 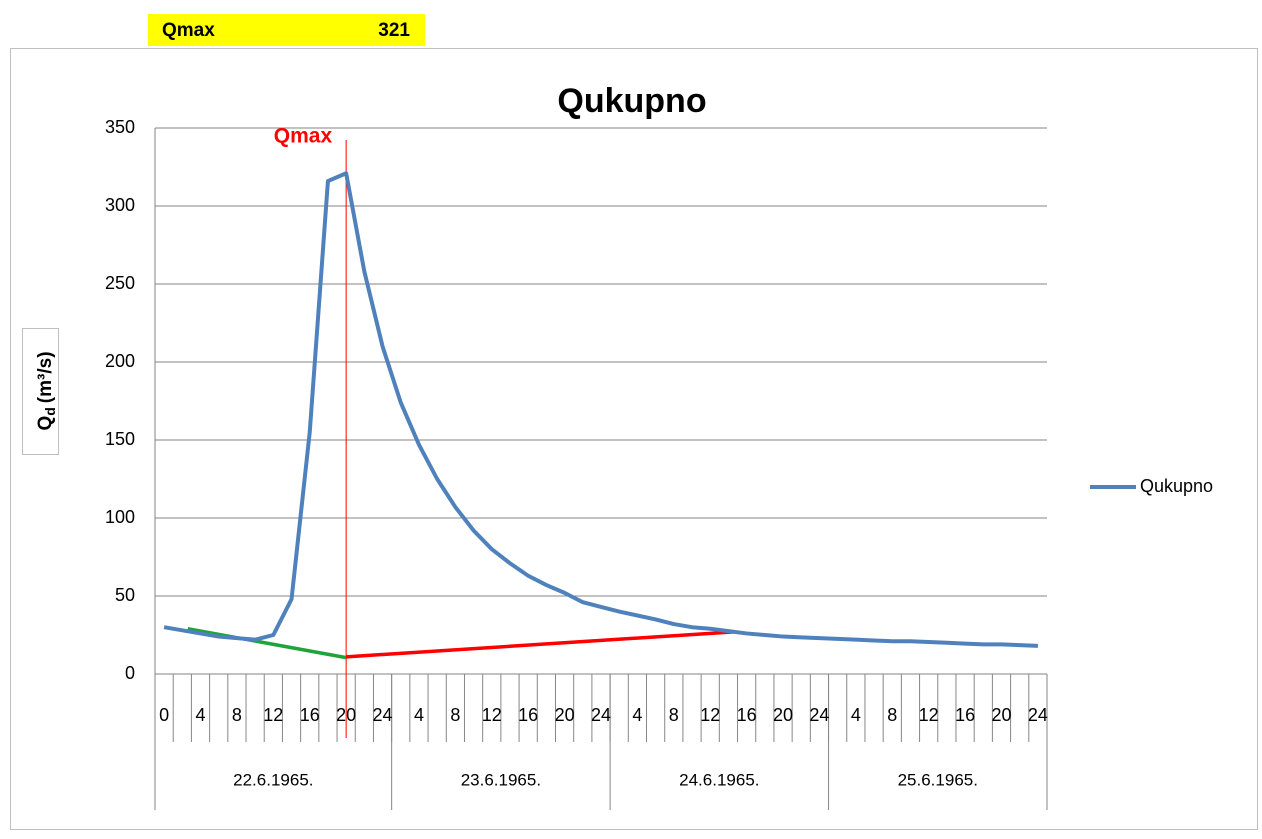 I want to click on group-label: 22.6.1965., so click(x=273, y=779).